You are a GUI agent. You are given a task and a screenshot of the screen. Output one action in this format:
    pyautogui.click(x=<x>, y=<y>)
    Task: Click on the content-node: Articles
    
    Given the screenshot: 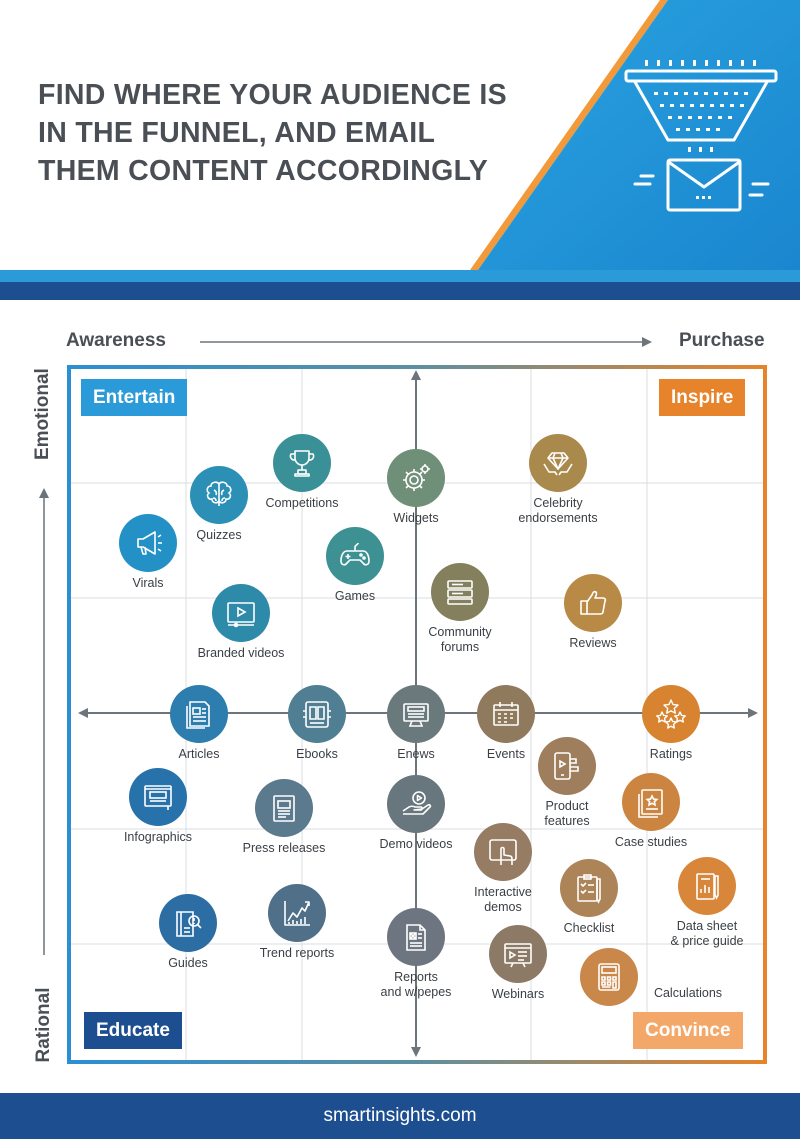 What is the action you would take?
    pyautogui.click(x=199, y=723)
    